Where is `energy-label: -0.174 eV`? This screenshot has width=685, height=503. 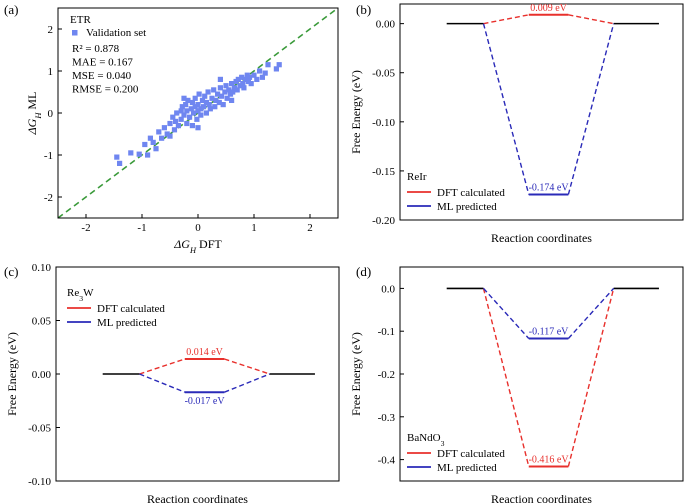
energy-label: -0.174 eV is located at coordinates (549, 187).